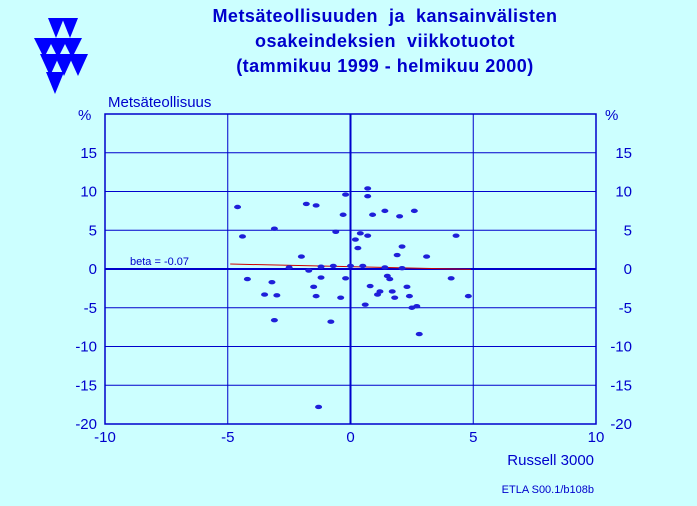 This screenshot has width=697, height=506. What do you see at coordinates (227, 437) in the screenshot?
I see `x-tick-label: -5` at bounding box center [227, 437].